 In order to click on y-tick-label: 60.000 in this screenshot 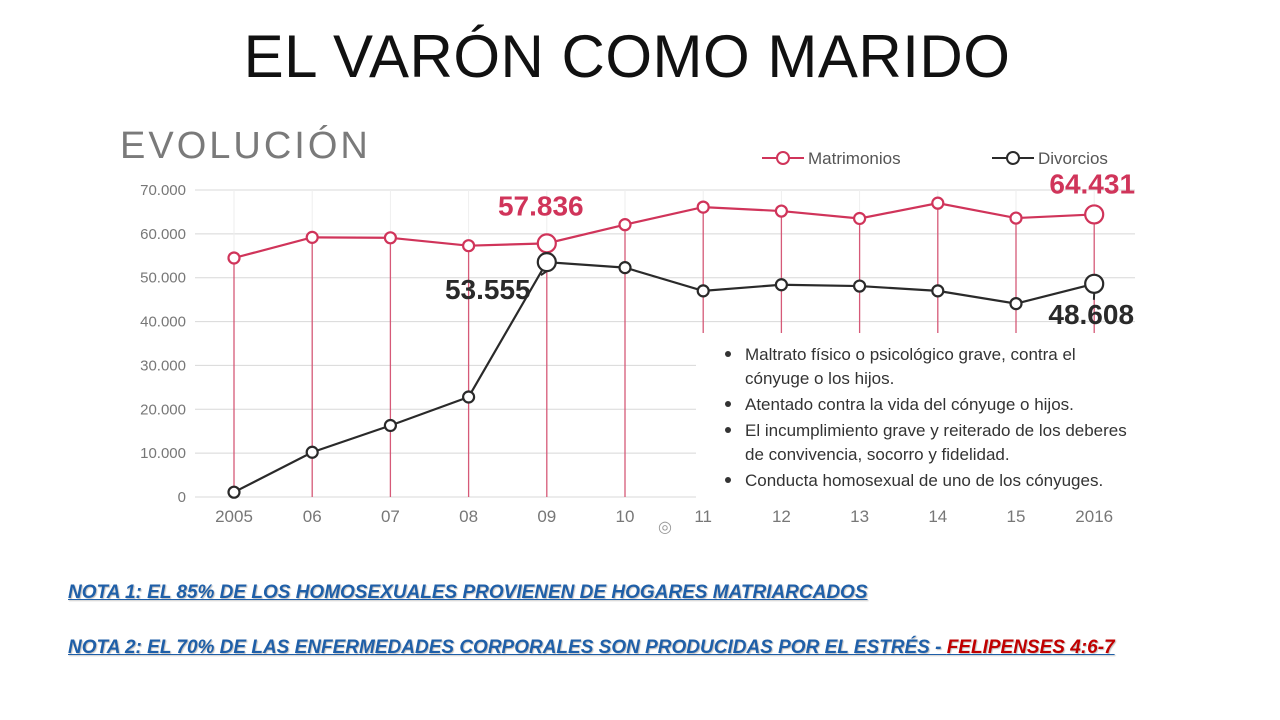, I will do `click(163, 234)`.